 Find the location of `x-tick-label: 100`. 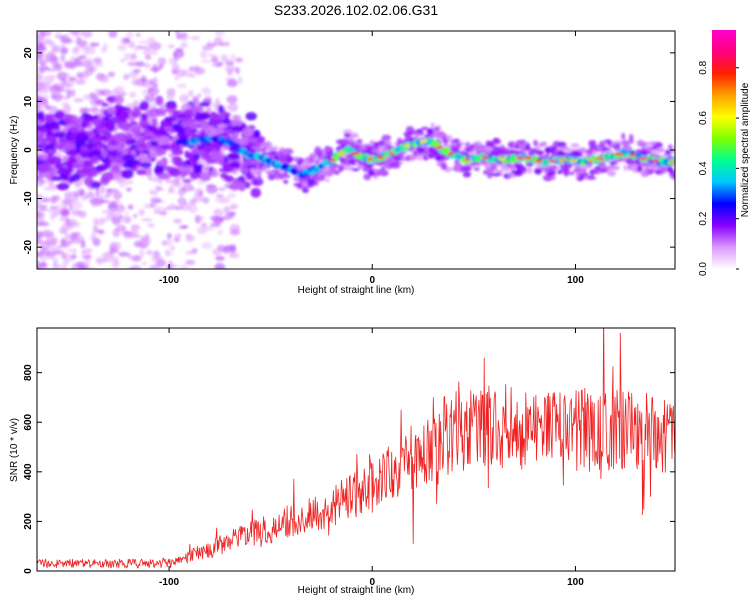

x-tick-label: 100 is located at coordinates (575, 280).